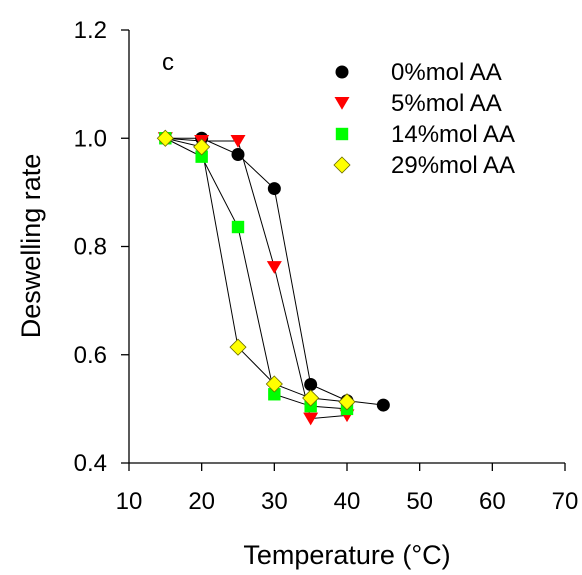 The width and height of the screenshot is (582, 575). I want to click on y-axis-title: Deswelling rate, so click(31, 246).